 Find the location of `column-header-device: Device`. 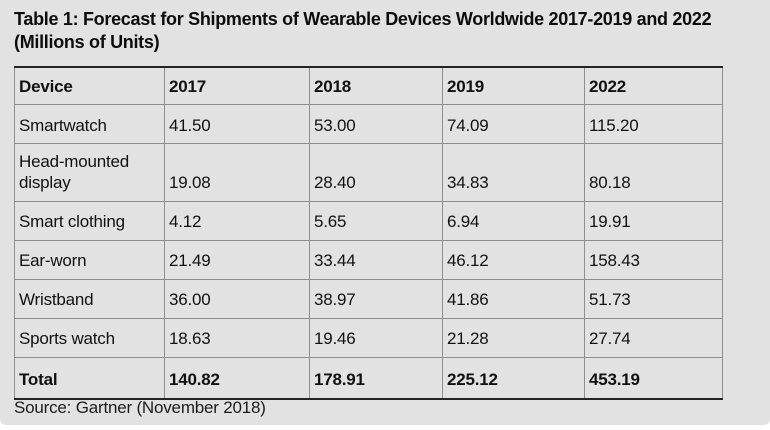

column-header-device: Device is located at coordinates (89, 85).